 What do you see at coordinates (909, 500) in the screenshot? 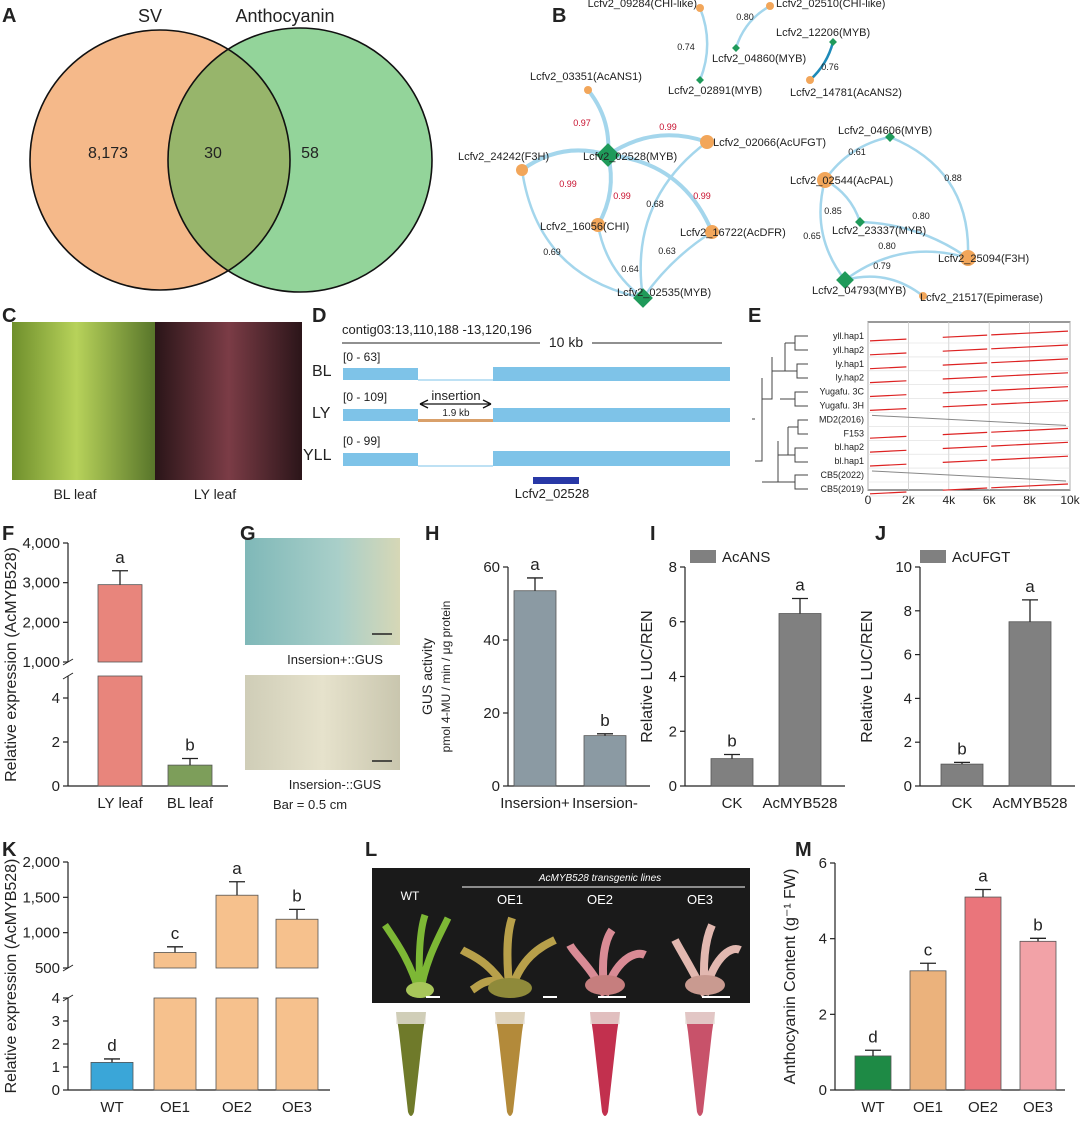
I see `x-tick-label: 2k` at bounding box center [909, 500].